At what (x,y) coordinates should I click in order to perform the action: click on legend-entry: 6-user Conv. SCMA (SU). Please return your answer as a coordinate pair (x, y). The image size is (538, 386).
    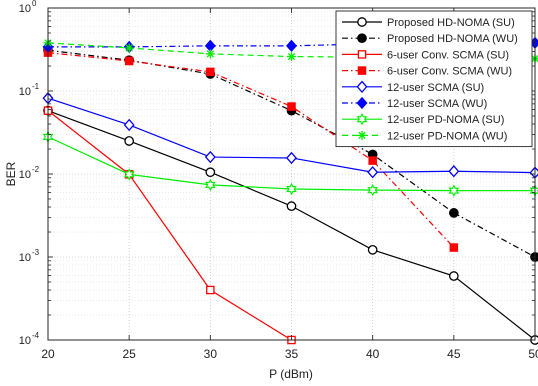
    Looking at the image, I should click on (425, 55).